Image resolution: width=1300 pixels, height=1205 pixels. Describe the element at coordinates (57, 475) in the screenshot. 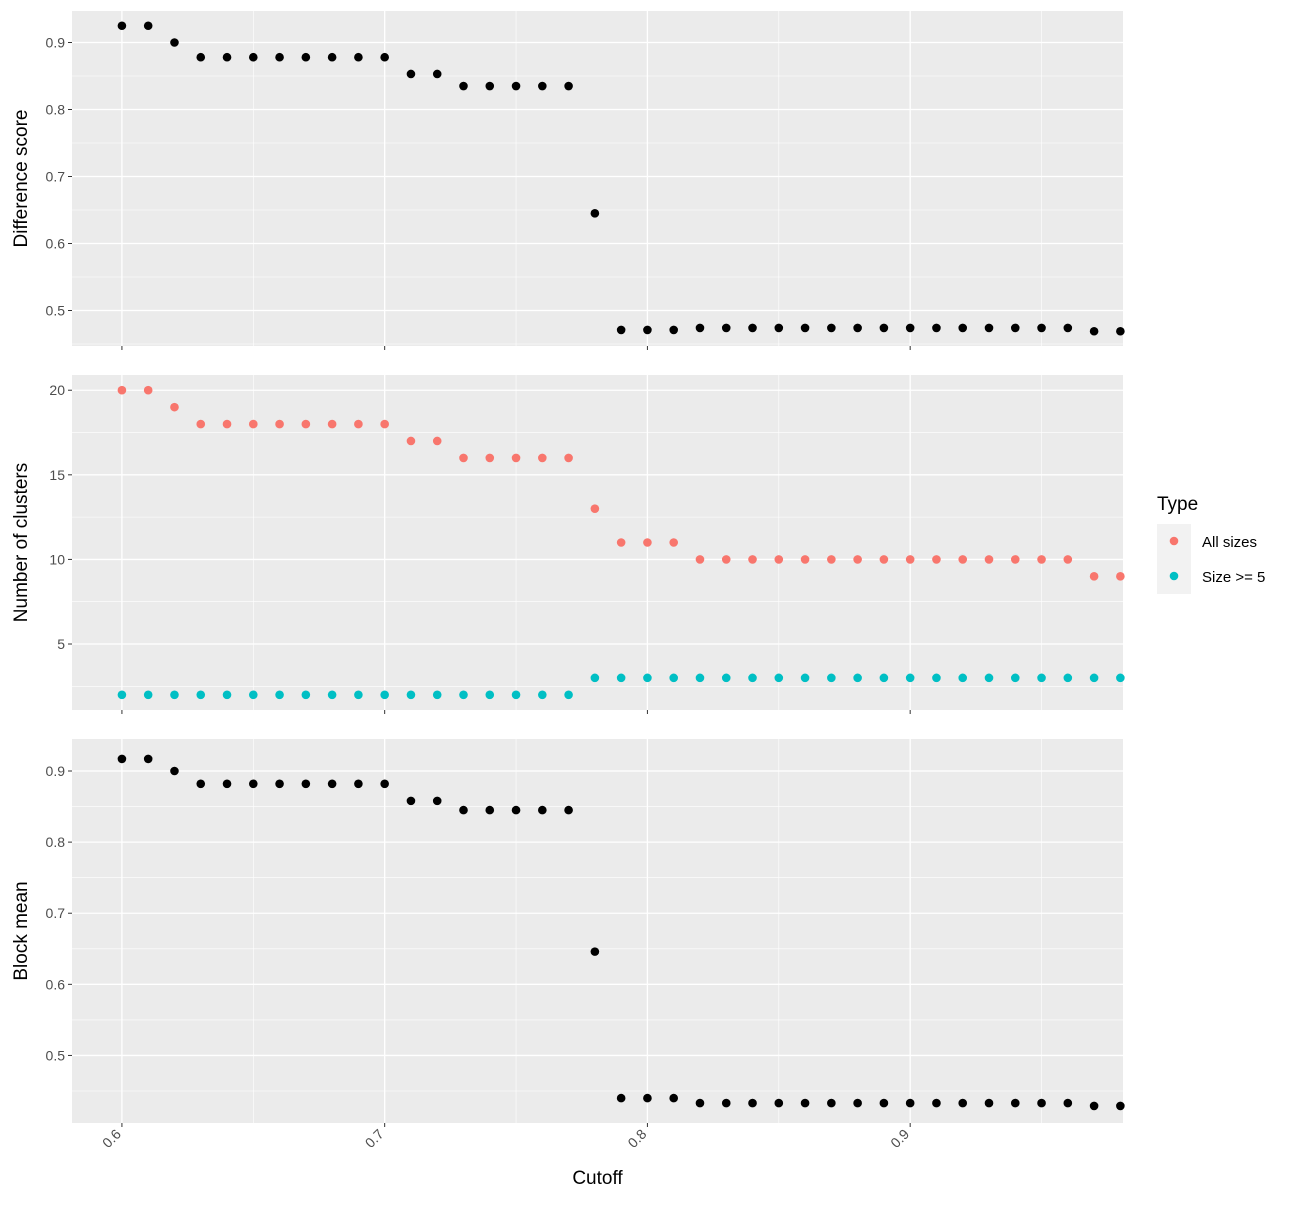

I see `y-tick-label: 15` at that location.